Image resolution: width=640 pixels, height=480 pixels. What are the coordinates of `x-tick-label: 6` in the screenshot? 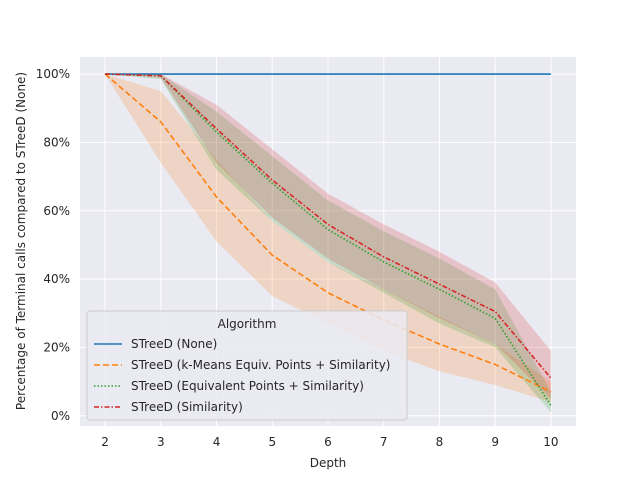 It's located at (328, 442).